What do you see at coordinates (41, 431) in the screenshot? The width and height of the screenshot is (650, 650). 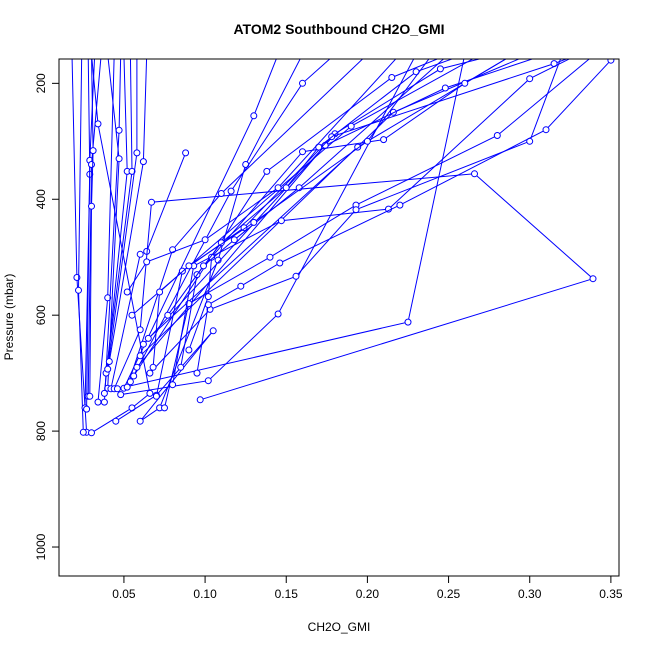 I see `y-tick-label: 800` at bounding box center [41, 431].